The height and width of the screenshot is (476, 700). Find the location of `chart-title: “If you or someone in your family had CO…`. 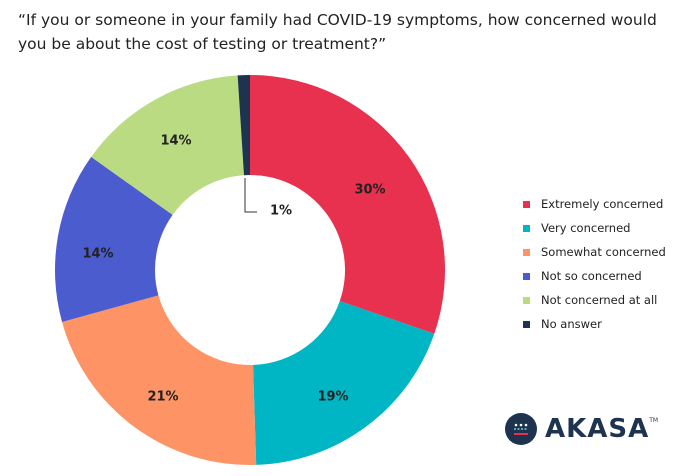

chart-title: “If you or someone in your family had CO… is located at coordinates (337, 32).